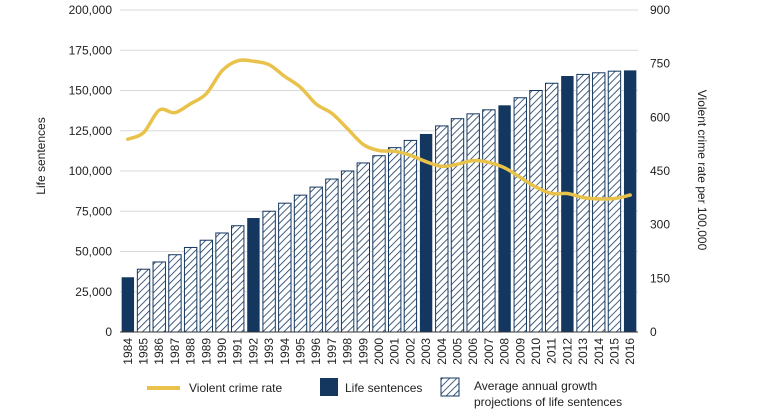  What do you see at coordinates (91, 131) in the screenshot?
I see `left-tick-label: 125,000` at bounding box center [91, 131].